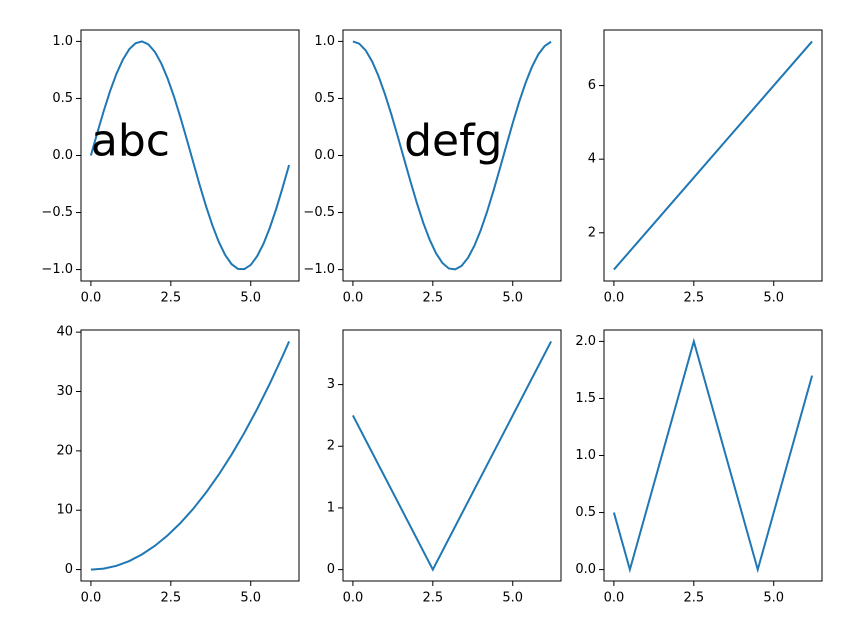 This screenshot has width=846, height=628. Describe the element at coordinates (592, 85) in the screenshot. I see `y-tick-label: 6` at that location.